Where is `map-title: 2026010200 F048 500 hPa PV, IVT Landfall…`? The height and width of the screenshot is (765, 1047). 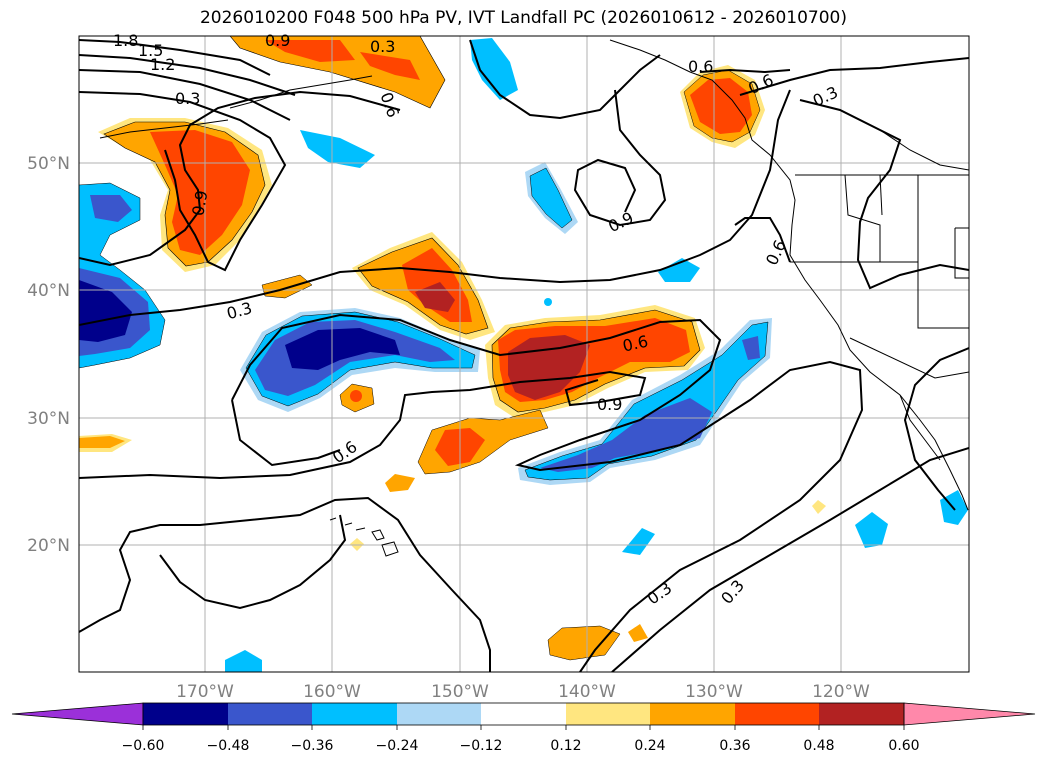 map-title: 2026010200 F048 500 hPa PV, IVT Landfall… is located at coordinates (523, 18).